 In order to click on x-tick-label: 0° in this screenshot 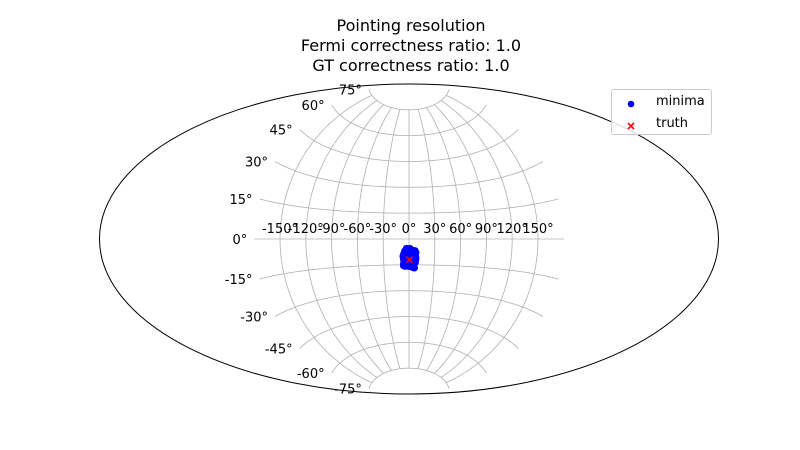, I will do `click(409, 229)`.